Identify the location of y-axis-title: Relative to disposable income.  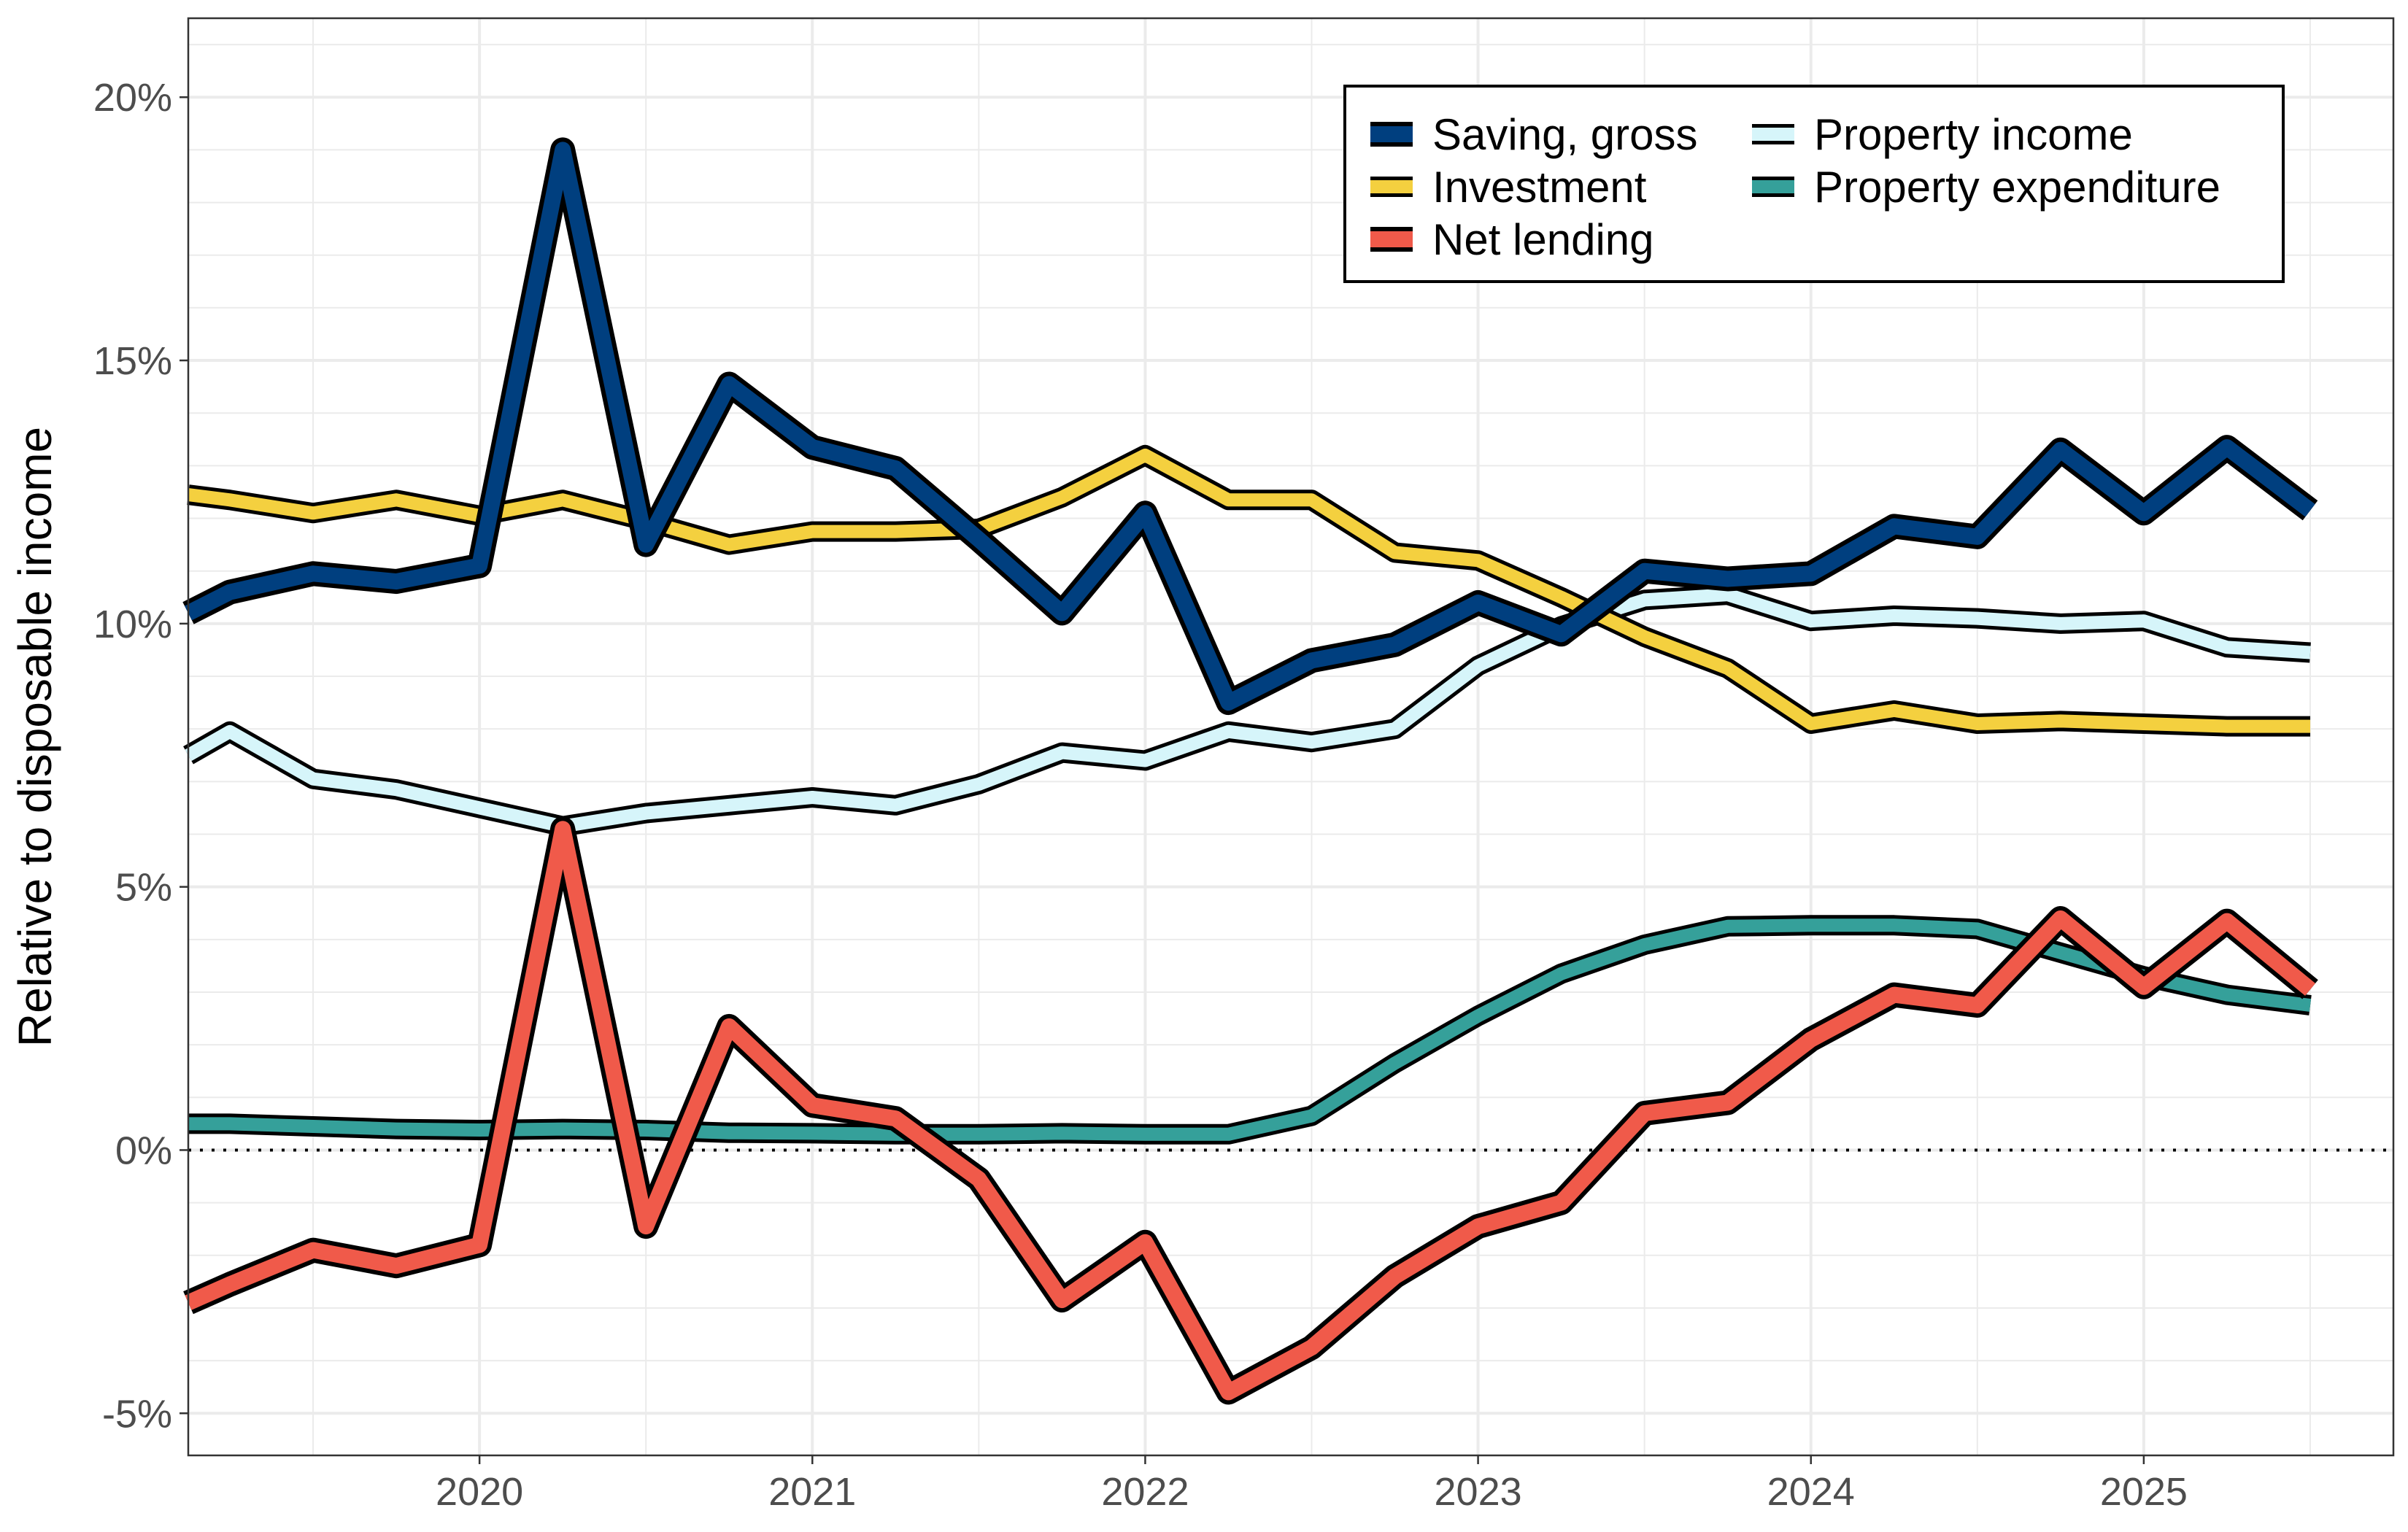
(35, 737).